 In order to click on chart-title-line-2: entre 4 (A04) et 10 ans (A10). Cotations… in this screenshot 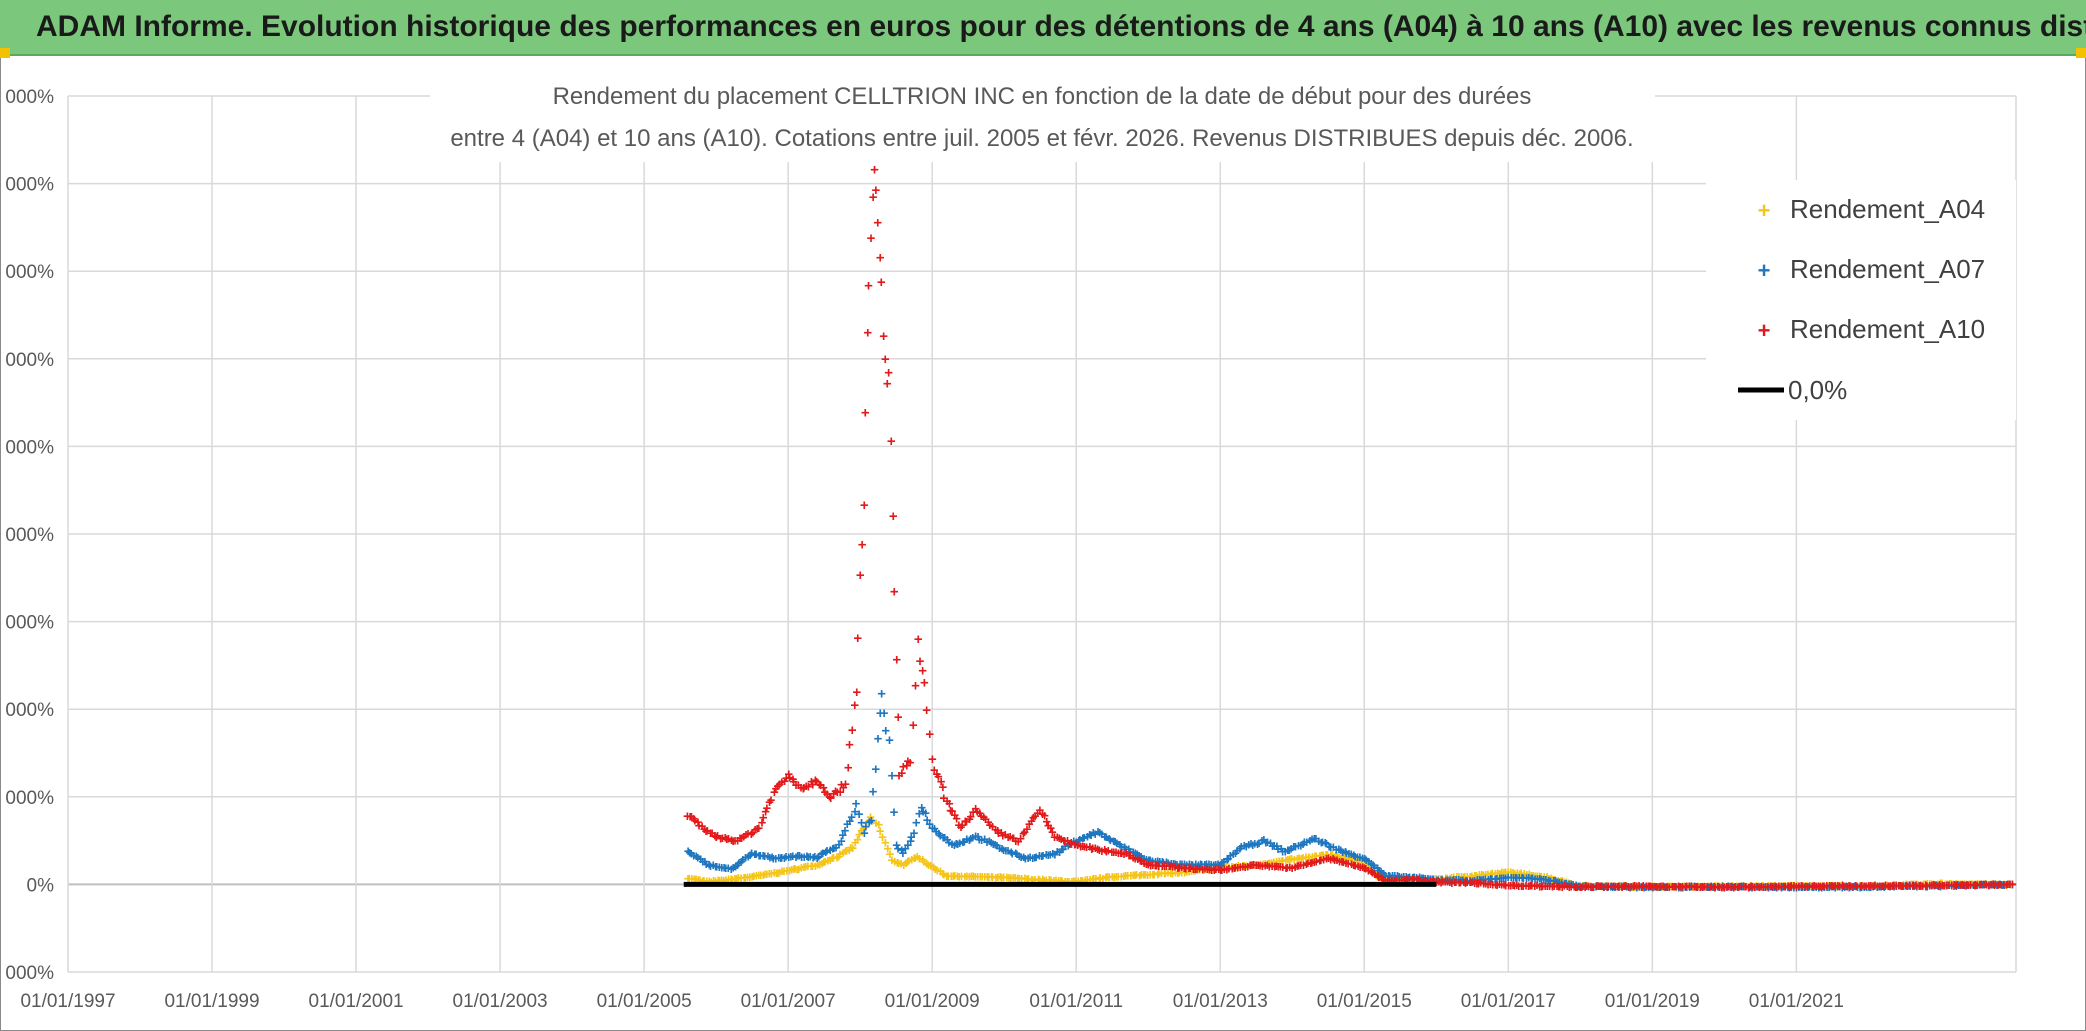, I will do `click(1041, 138)`.